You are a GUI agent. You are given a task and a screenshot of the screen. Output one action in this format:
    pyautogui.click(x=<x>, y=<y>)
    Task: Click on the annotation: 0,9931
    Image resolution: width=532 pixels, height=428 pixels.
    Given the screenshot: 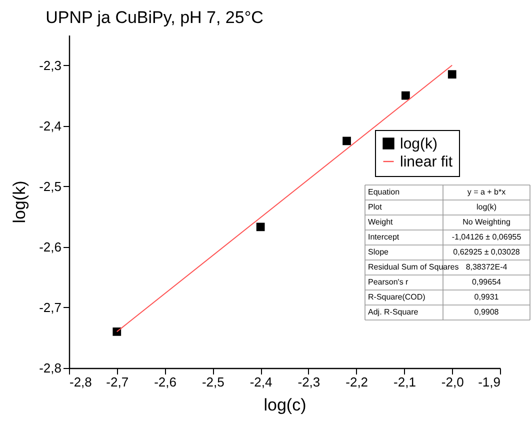 What is the action you would take?
    pyautogui.click(x=487, y=297)
    